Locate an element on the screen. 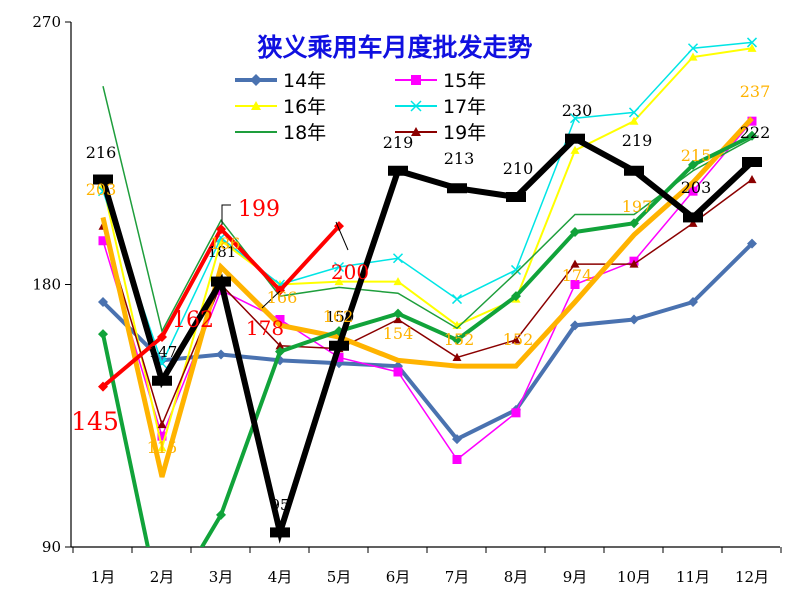 Image resolution: width=786 pixels, height=590 pixels. data-label: 162 is located at coordinates (338, 316).